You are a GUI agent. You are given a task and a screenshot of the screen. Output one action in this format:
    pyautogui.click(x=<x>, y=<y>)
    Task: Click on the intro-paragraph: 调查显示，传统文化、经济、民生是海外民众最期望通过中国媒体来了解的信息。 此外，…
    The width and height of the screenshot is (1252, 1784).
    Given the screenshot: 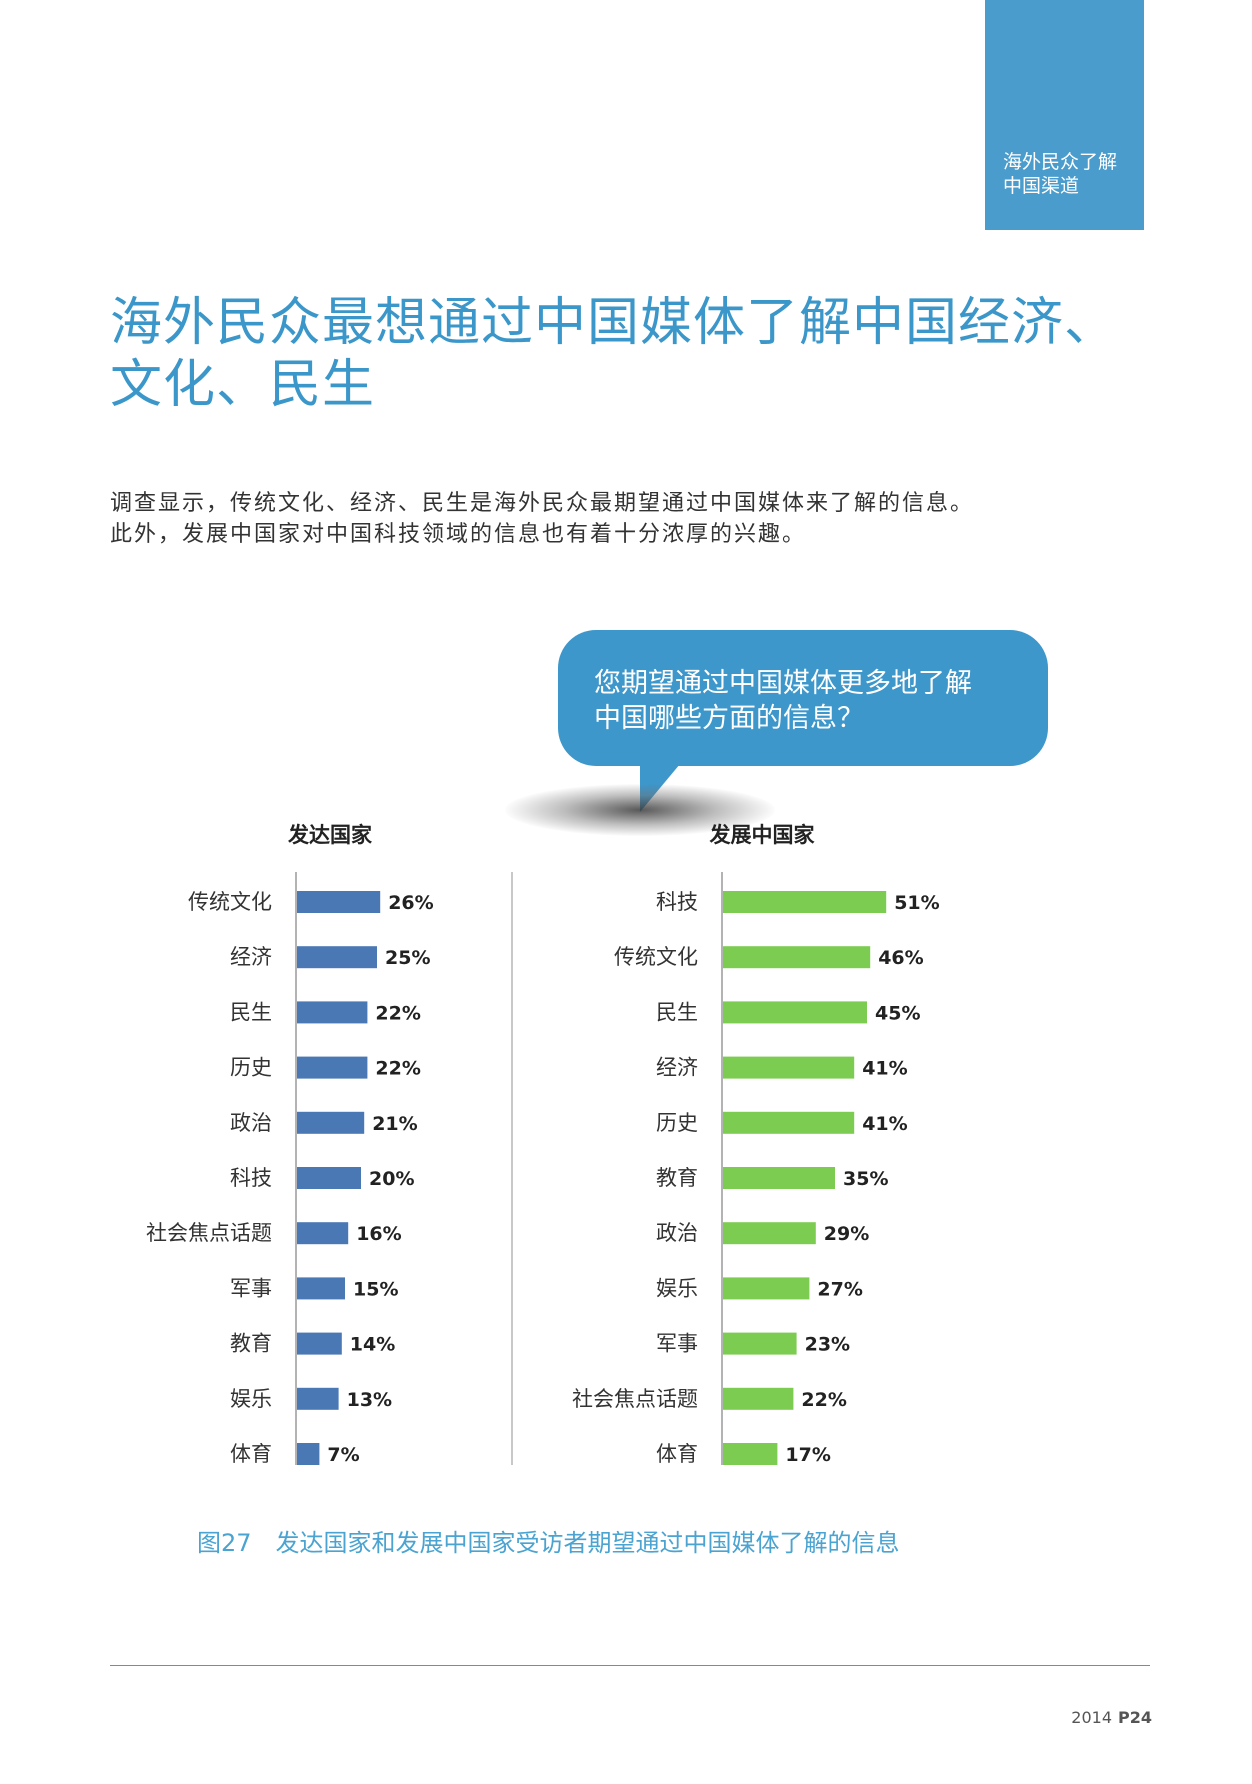 What is the action you would take?
    pyautogui.click(x=620, y=519)
    